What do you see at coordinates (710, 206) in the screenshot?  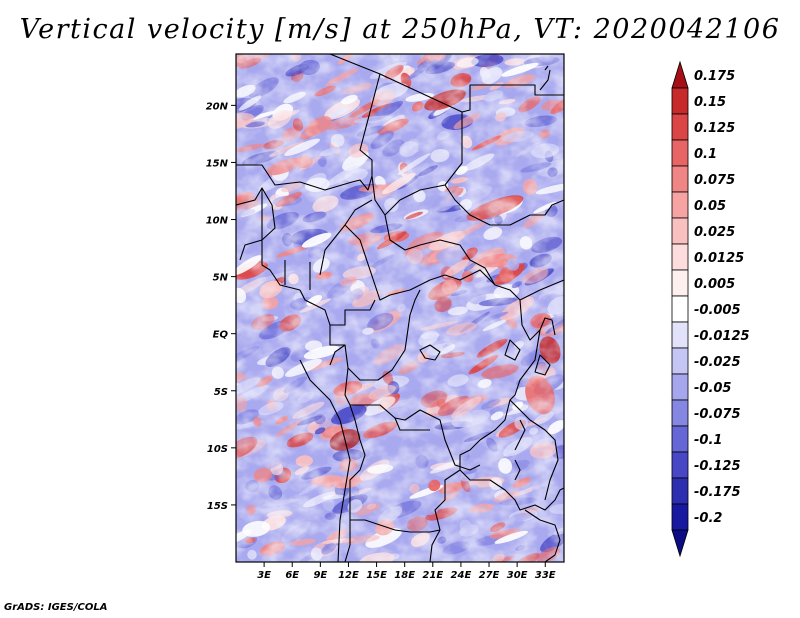 I see `colorbar-label: 0.05` at bounding box center [710, 206].